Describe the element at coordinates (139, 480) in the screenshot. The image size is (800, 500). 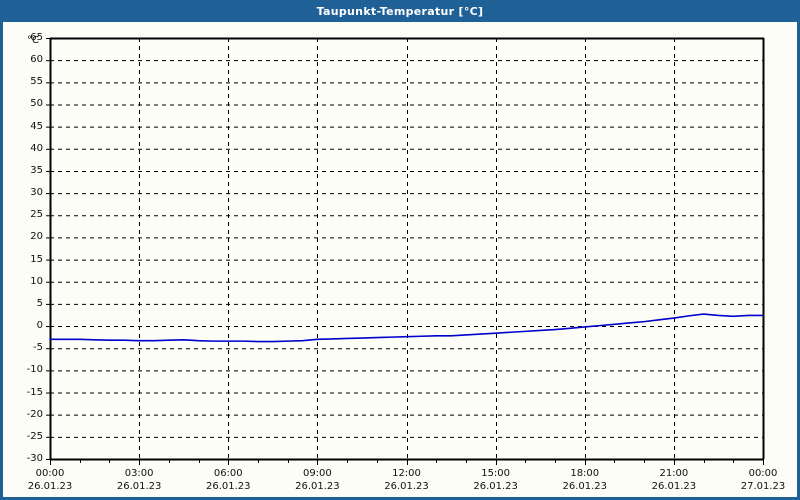
I see `x-axis-tick-label: 03:00 26.01.23` at that location.